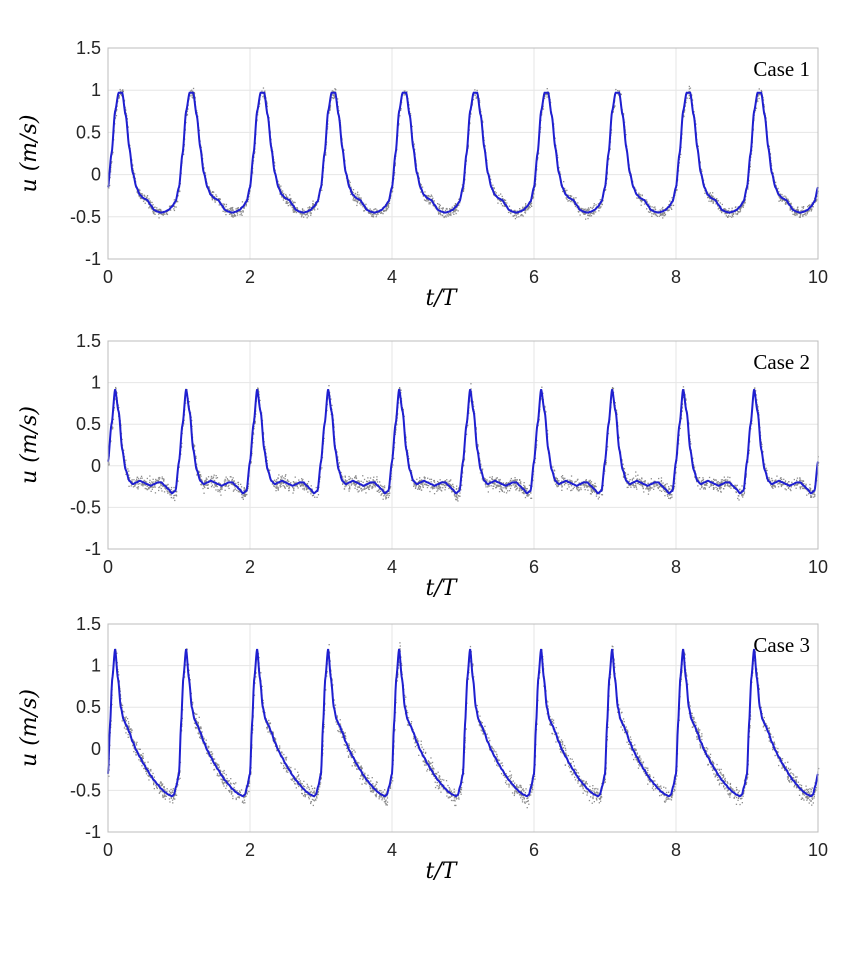  What do you see at coordinates (818, 277) in the screenshot?
I see `x-tick-label: 10` at bounding box center [818, 277].